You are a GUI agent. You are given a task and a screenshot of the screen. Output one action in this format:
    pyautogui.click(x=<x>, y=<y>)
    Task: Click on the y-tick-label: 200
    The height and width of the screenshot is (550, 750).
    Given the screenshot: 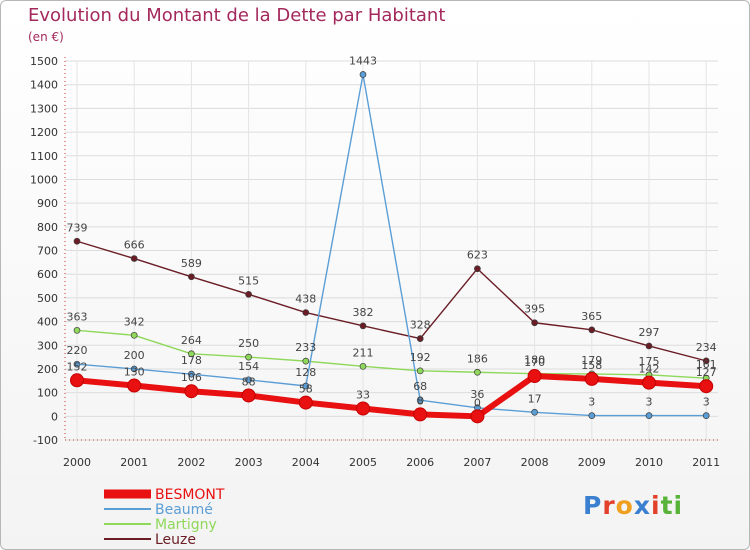 What is the action you would take?
    pyautogui.click(x=47, y=369)
    